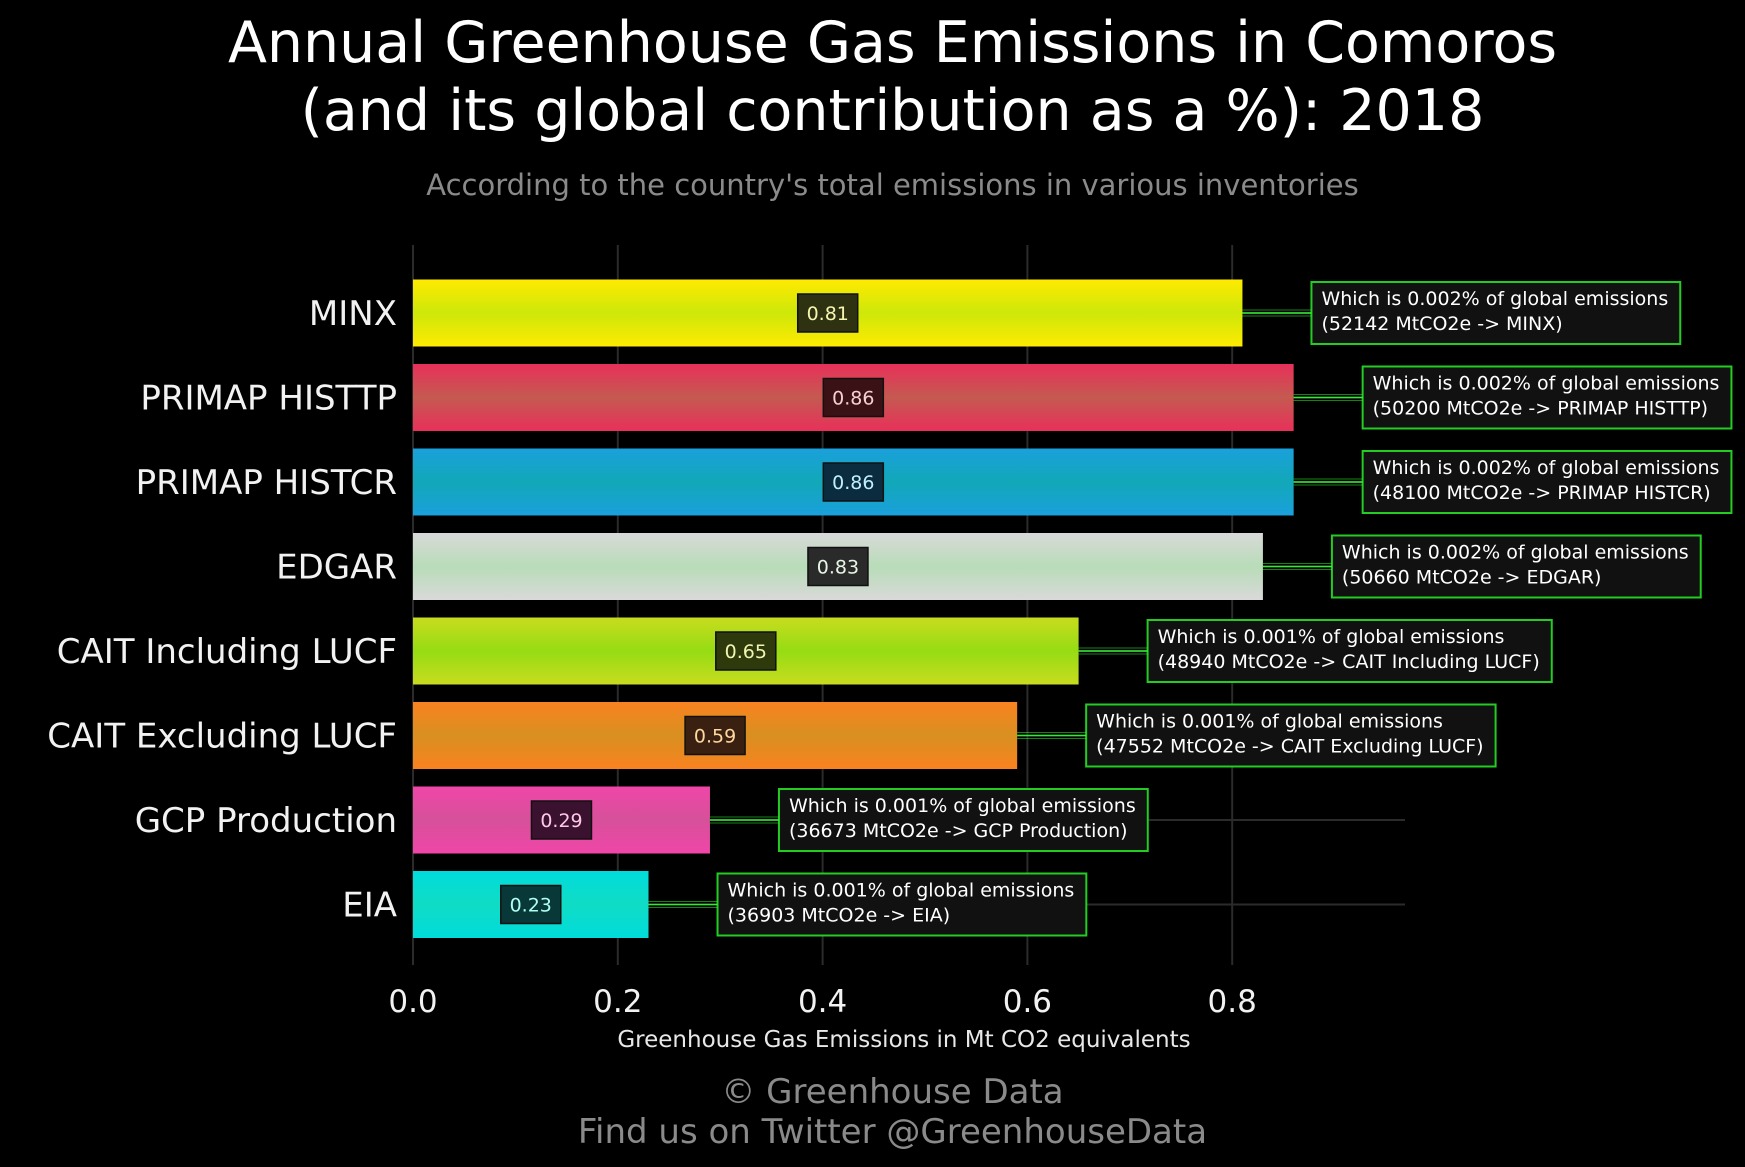 The height and width of the screenshot is (1167, 1745). Describe the element at coordinates (958, 831) in the screenshot. I see `annotation-line2: (36673 MtCO2e -> GCP Production)` at that location.